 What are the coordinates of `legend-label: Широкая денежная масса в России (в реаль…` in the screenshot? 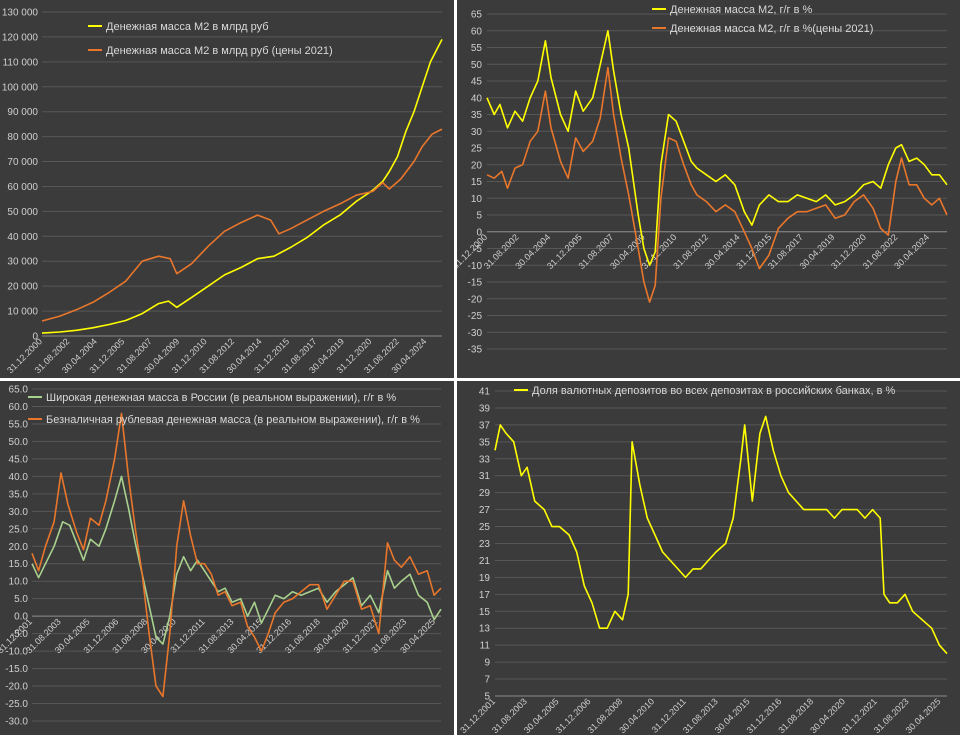 It's located at (221, 398).